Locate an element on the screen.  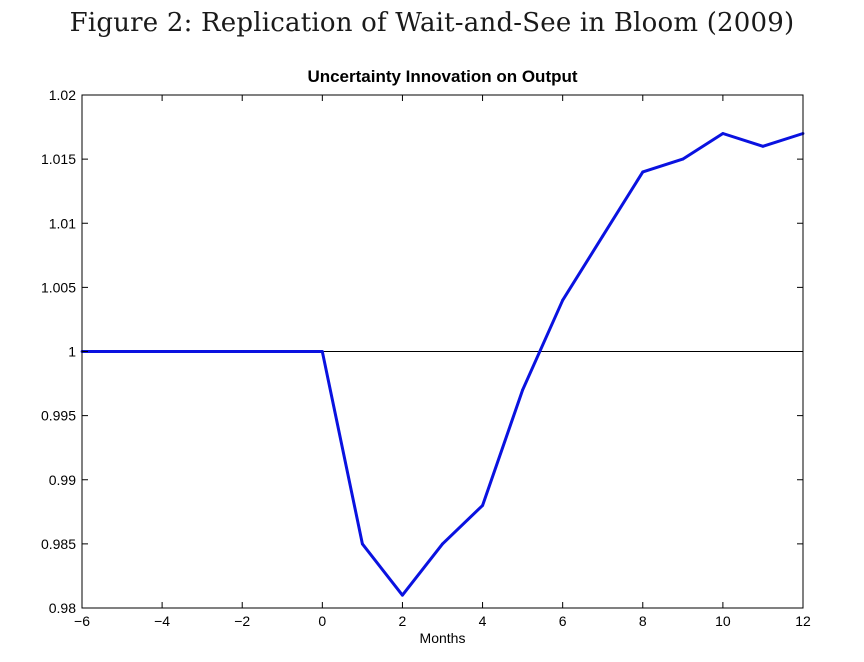
x-axis-label: Months is located at coordinates (443, 638).